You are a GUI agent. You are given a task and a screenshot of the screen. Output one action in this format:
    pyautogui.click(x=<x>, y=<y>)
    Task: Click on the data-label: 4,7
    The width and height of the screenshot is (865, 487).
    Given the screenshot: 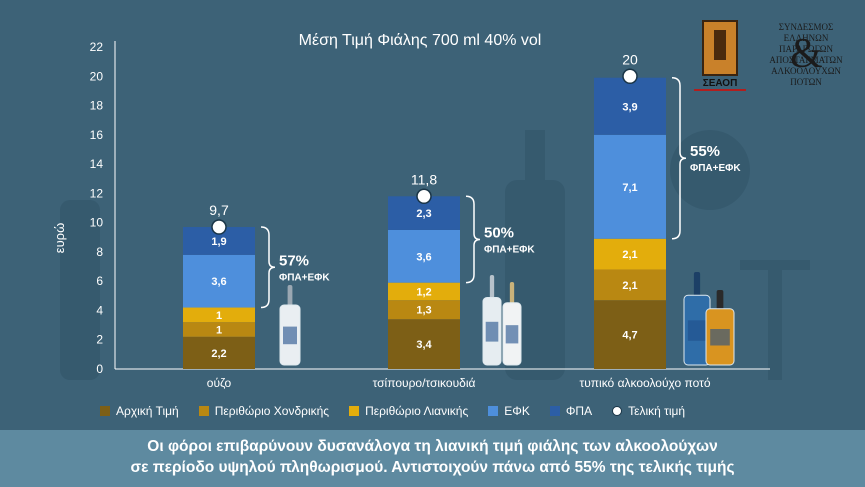 What is the action you would take?
    pyautogui.click(x=629, y=336)
    